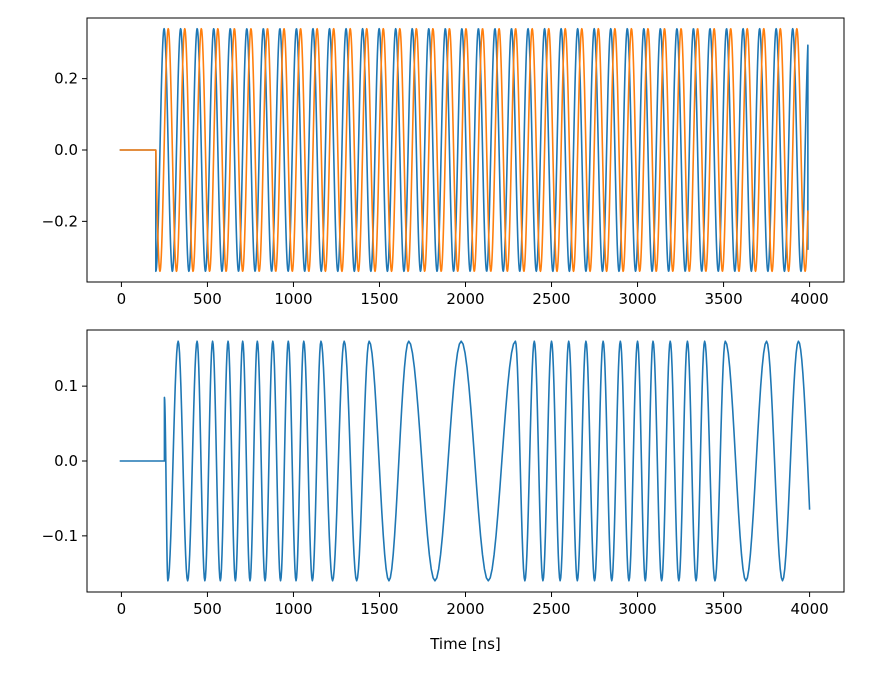 This screenshot has width=889, height=675. I want to click on x-axis-label: Time [ns], so click(465, 644).